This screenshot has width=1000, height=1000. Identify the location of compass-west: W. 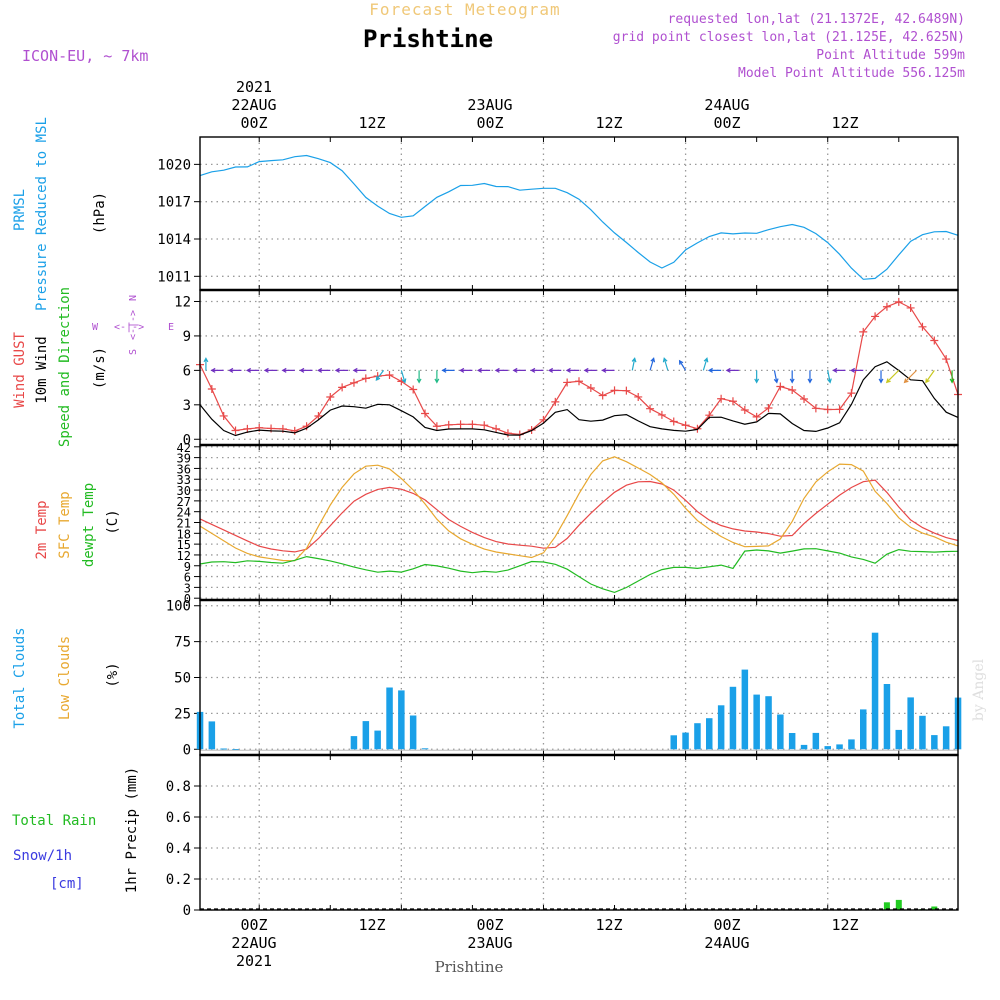
(95, 327).